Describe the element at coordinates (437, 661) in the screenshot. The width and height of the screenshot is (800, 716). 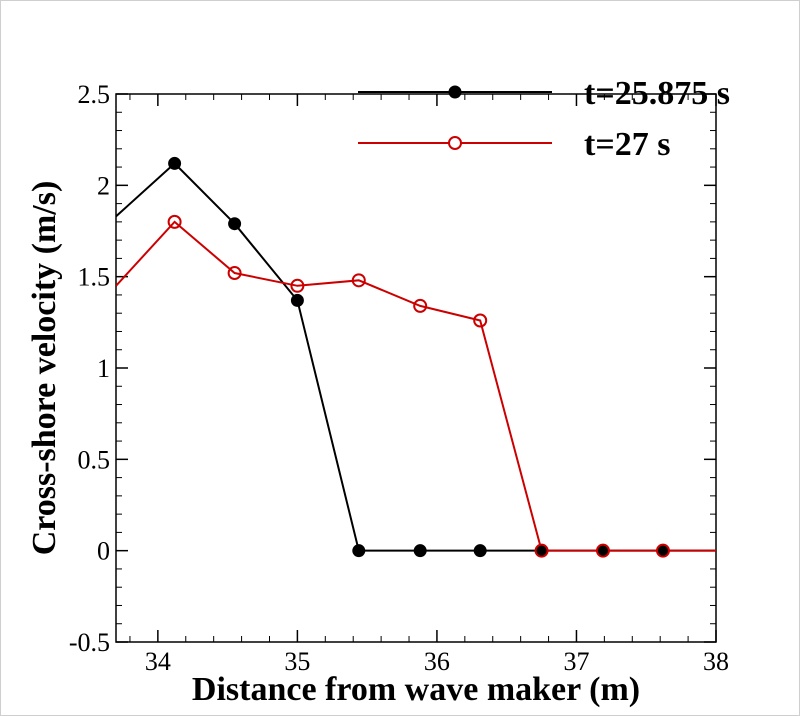
I see `x-tick-label: 36` at that location.